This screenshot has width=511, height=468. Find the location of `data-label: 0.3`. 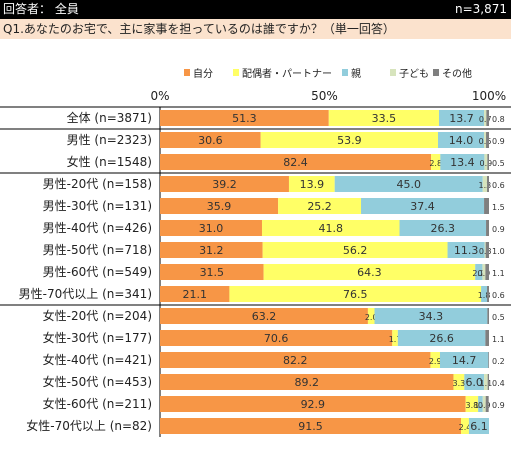

data-label: 0.3 is located at coordinates (485, 251).